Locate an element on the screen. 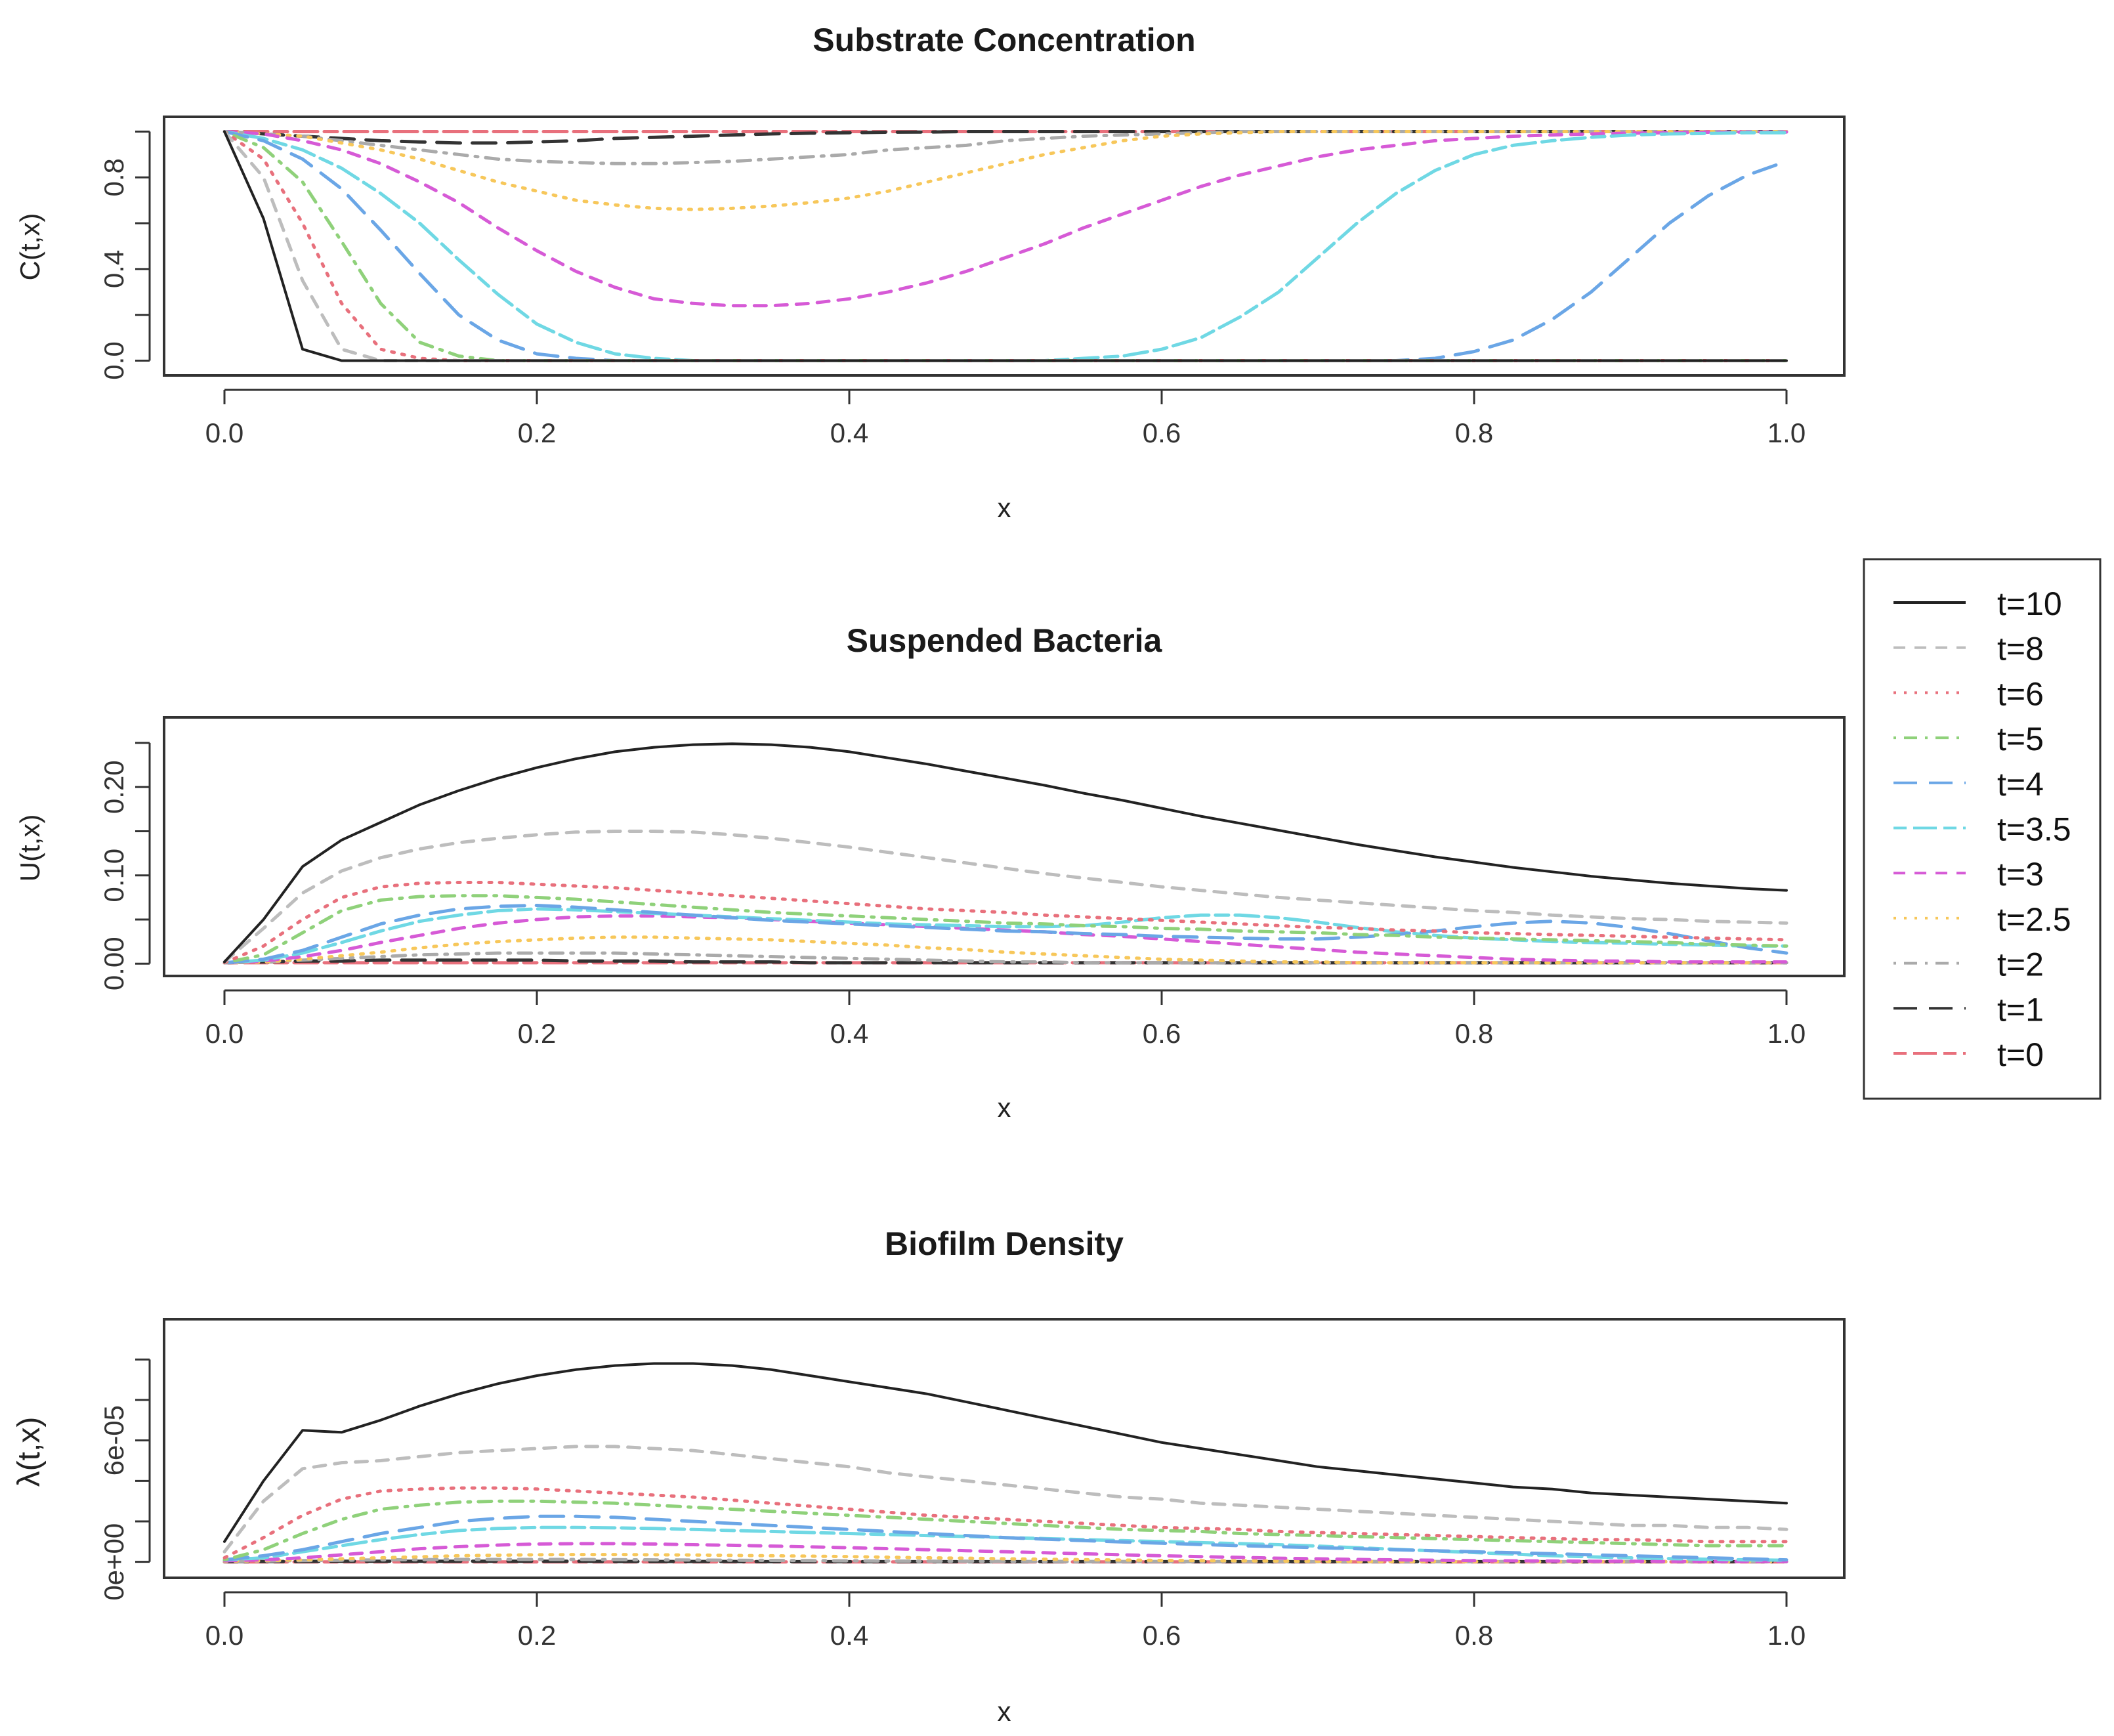 The image size is (2114, 1736). legend-label: t=2.5 is located at coordinates (2034, 919).